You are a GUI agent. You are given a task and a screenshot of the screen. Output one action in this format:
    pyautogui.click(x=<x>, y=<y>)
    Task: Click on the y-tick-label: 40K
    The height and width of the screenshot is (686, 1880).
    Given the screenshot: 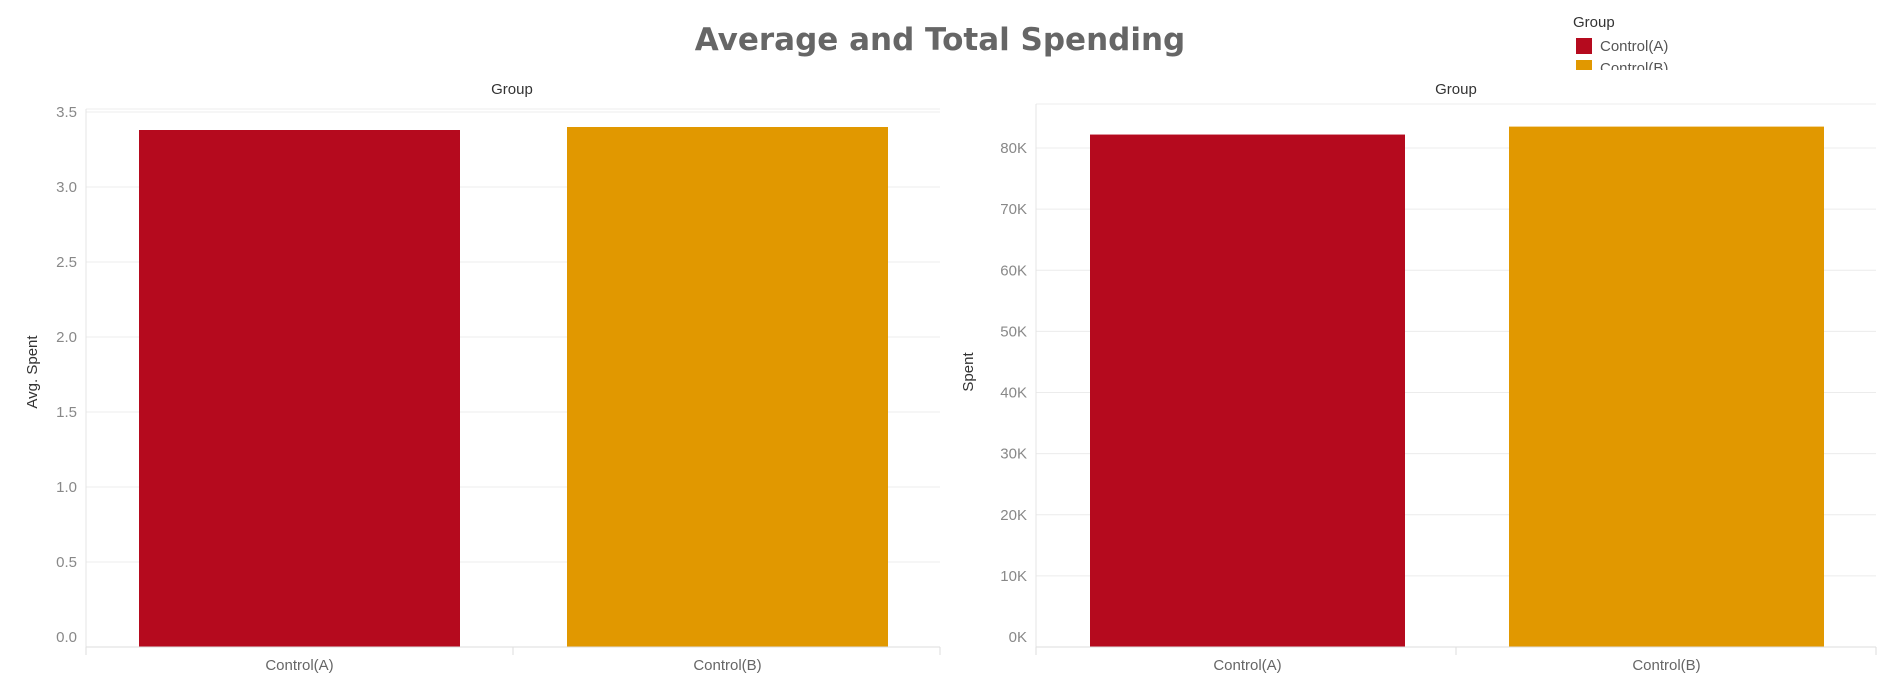 What is the action you would take?
    pyautogui.click(x=1013, y=393)
    